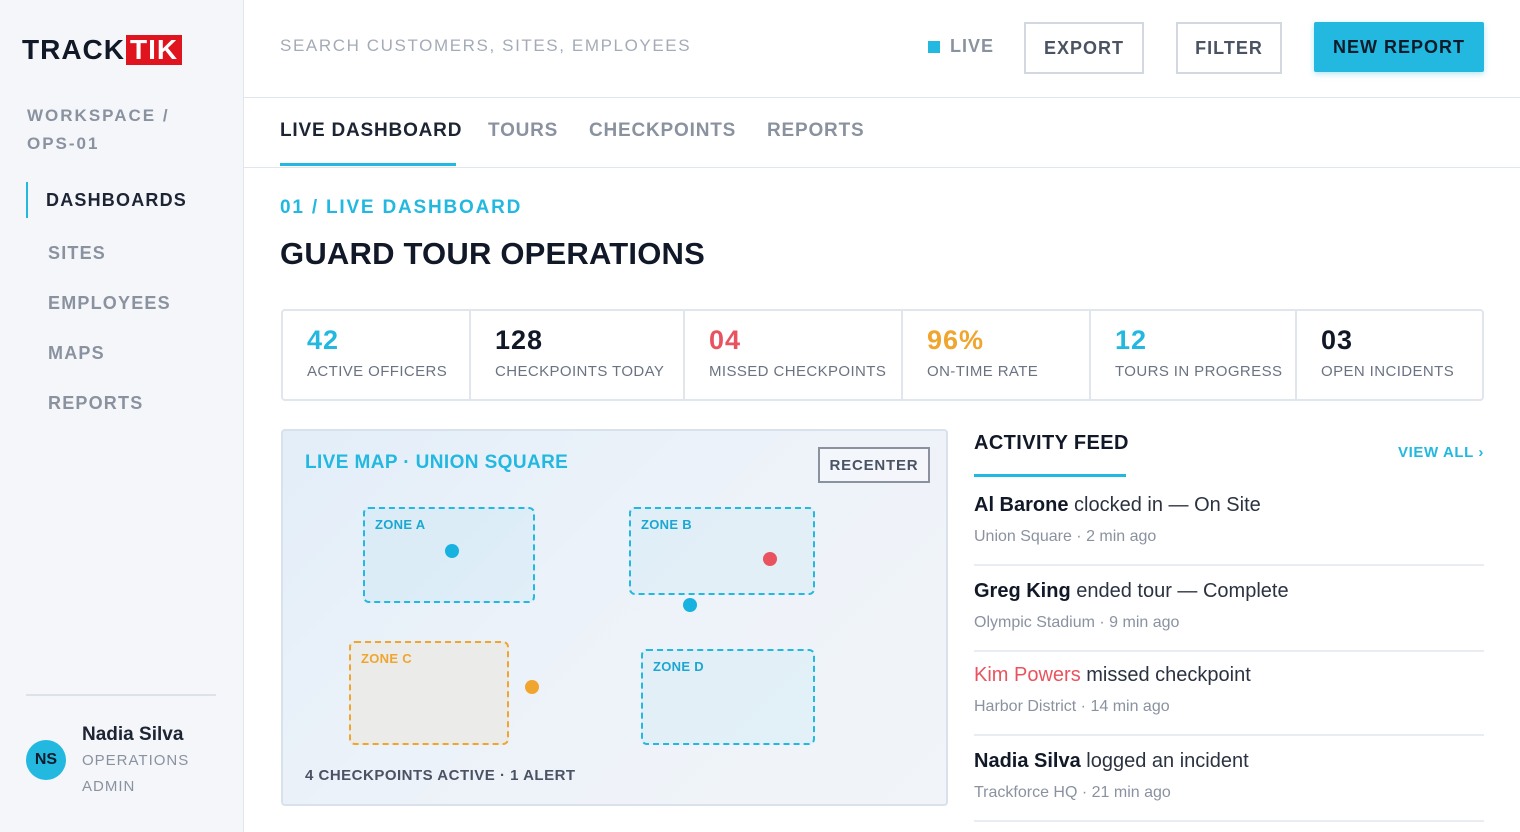 This screenshot has height=832, width=1520. What do you see at coordinates (401, 207) in the screenshot?
I see `breadcrumb: 01 / LIVE DASHBOARD` at bounding box center [401, 207].